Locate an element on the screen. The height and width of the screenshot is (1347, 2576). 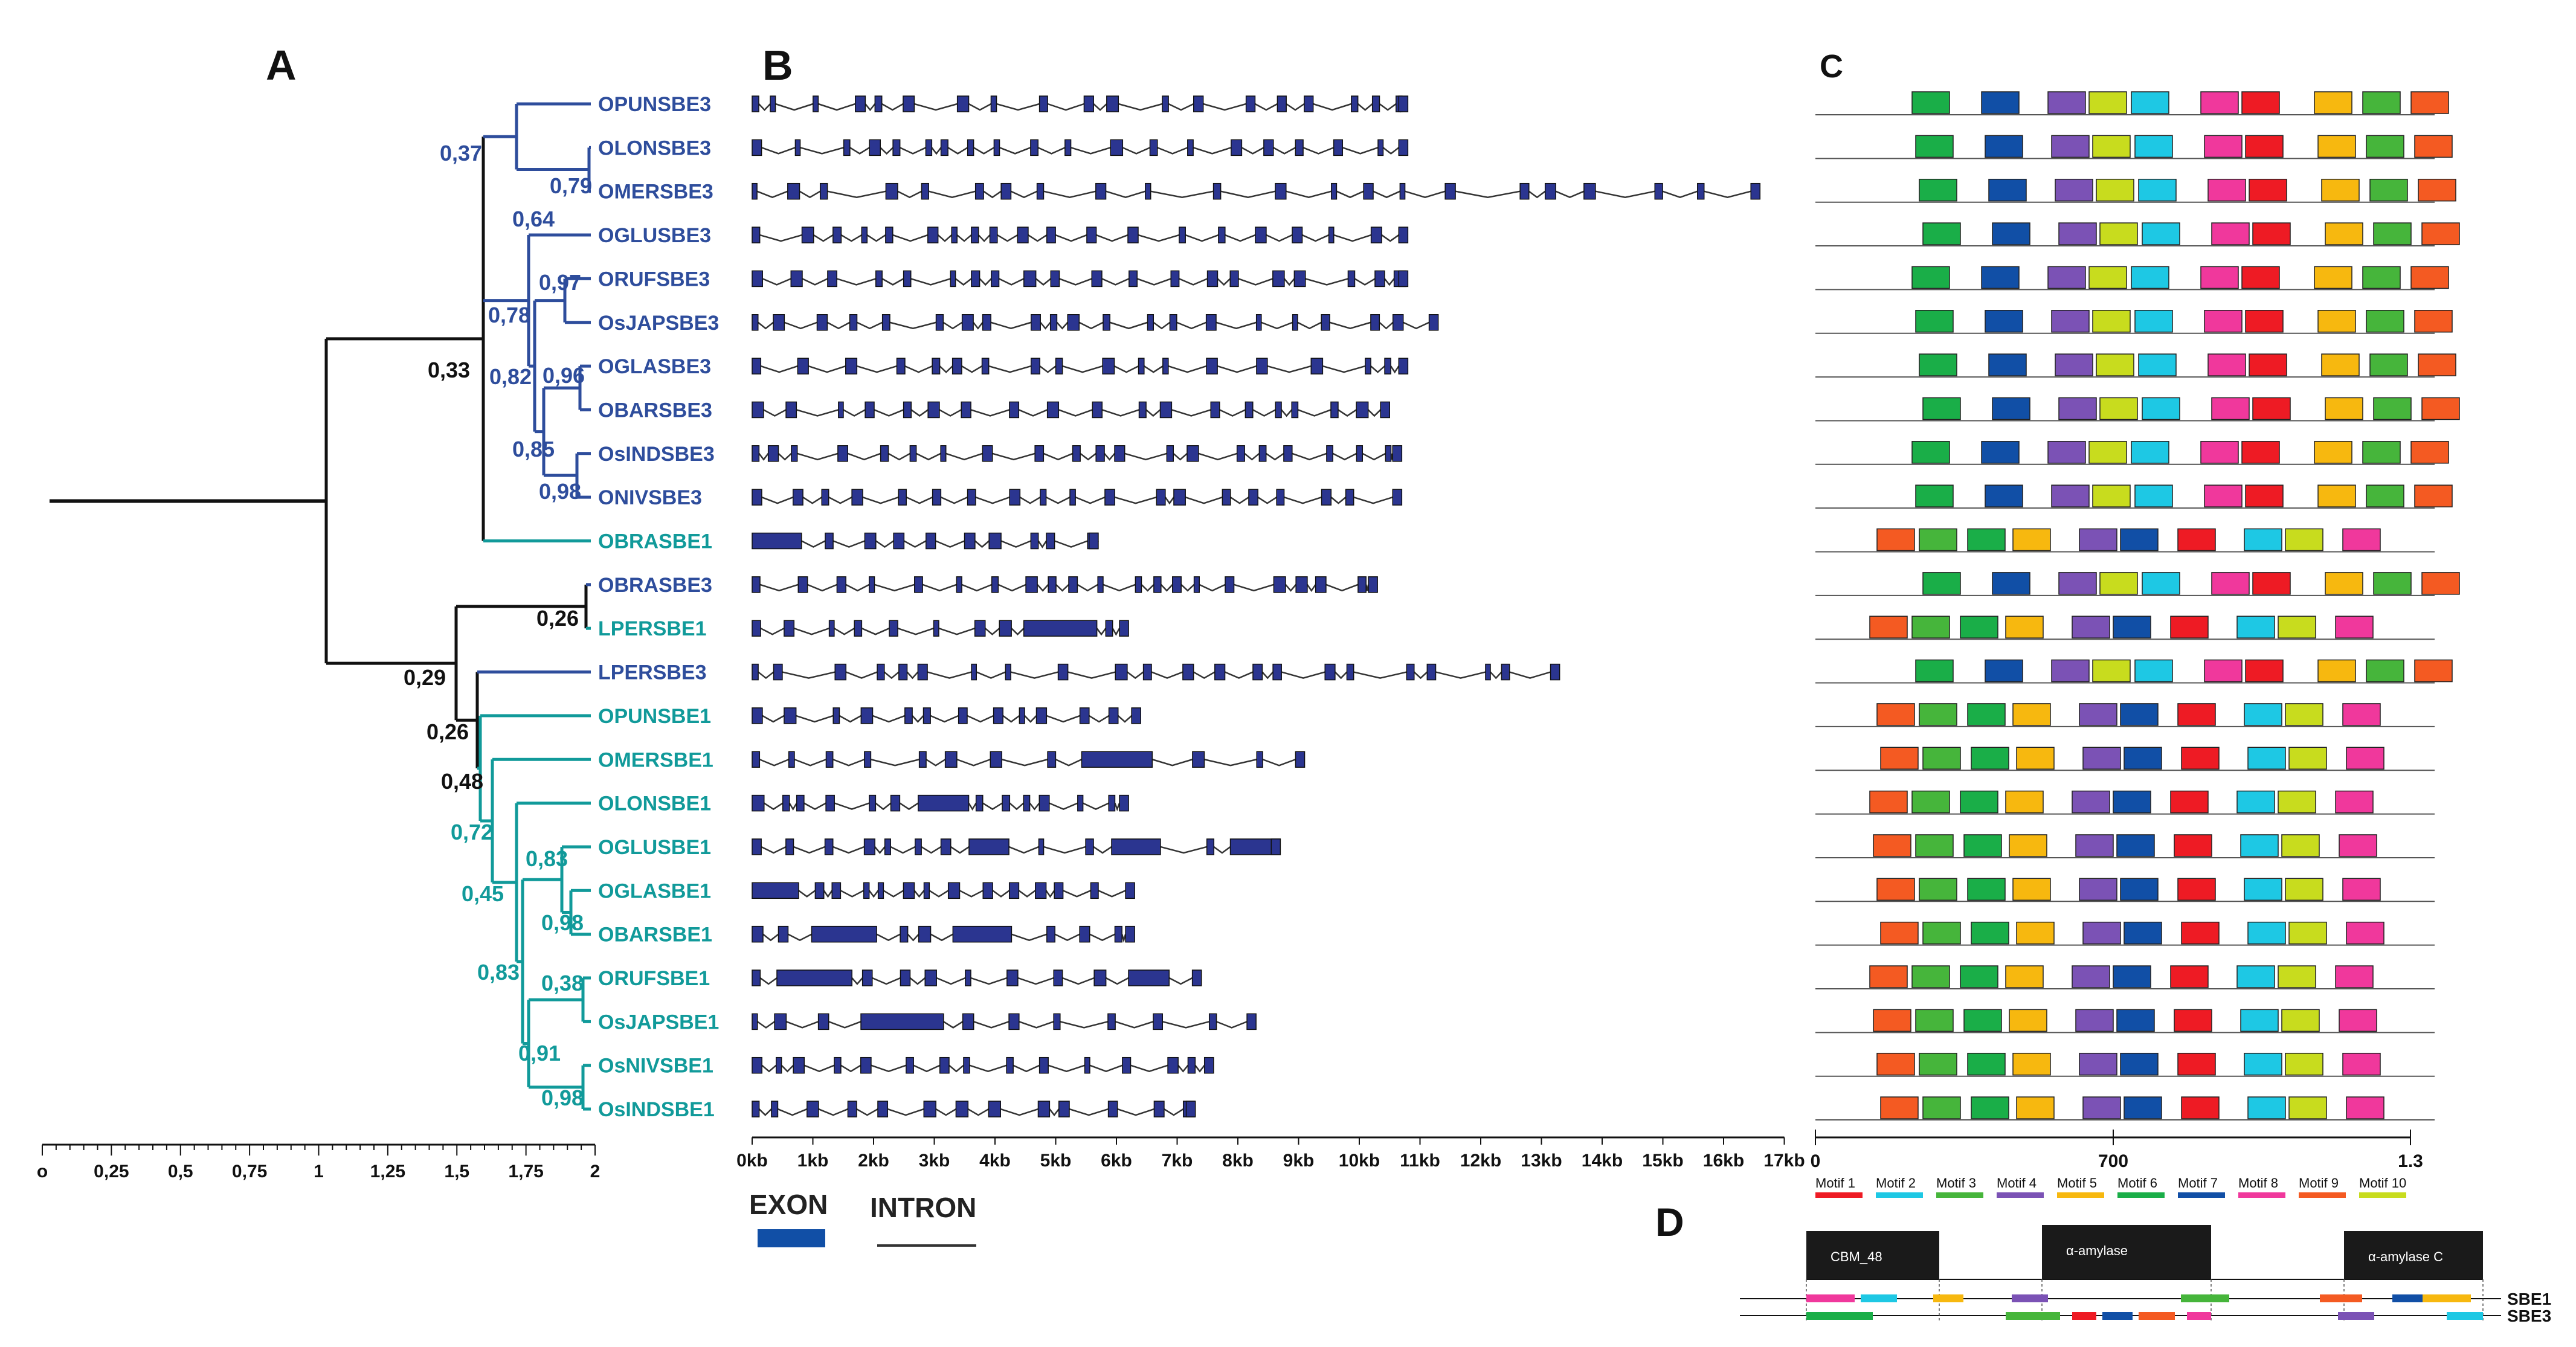
bootstrap-value: 0,45 is located at coordinates (483, 893).